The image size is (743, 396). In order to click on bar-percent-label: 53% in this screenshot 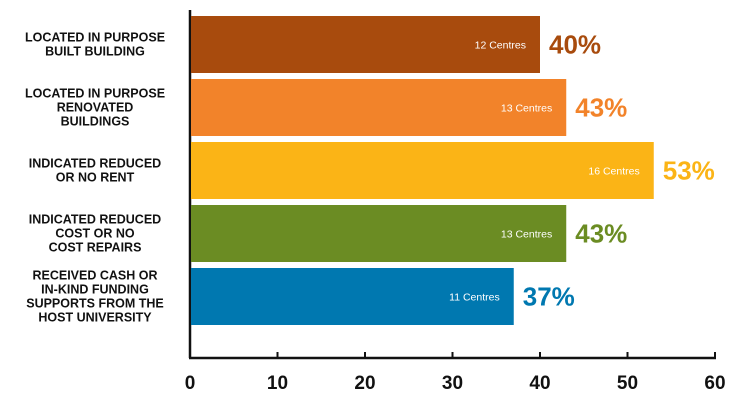, I will do `click(689, 171)`.